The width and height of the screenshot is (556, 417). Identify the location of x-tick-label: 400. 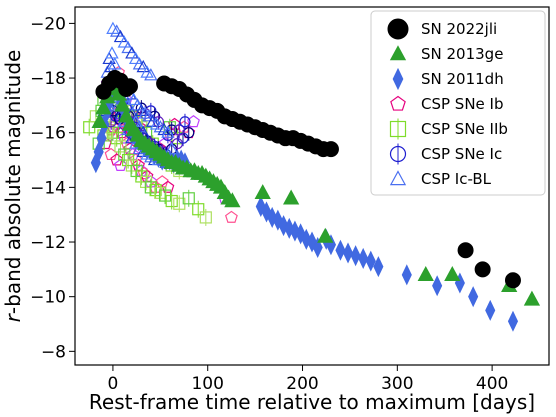
(492, 384).